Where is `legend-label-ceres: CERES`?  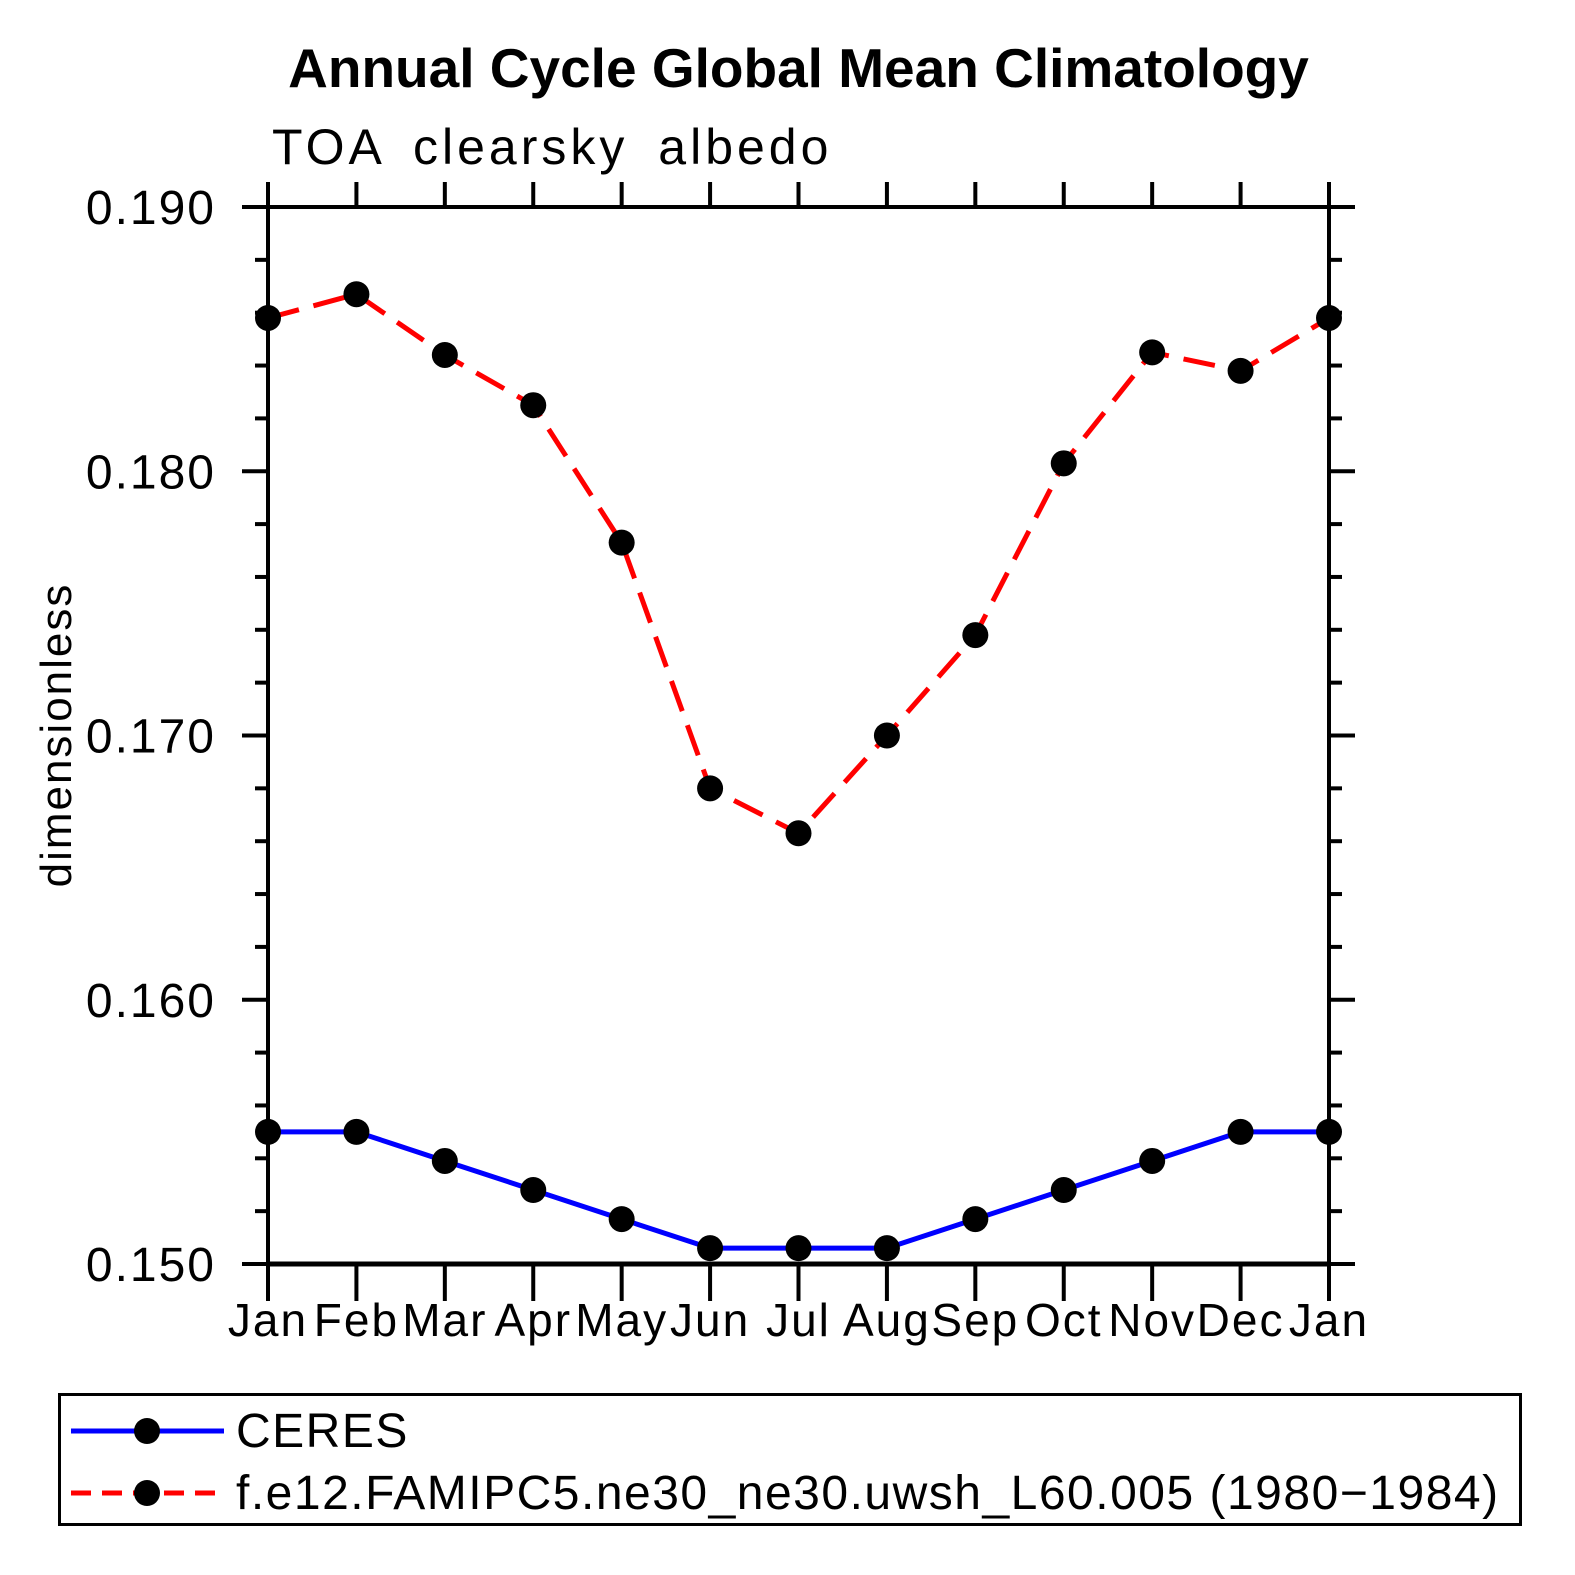
legend-label-ceres: CERES is located at coordinates (322, 1431).